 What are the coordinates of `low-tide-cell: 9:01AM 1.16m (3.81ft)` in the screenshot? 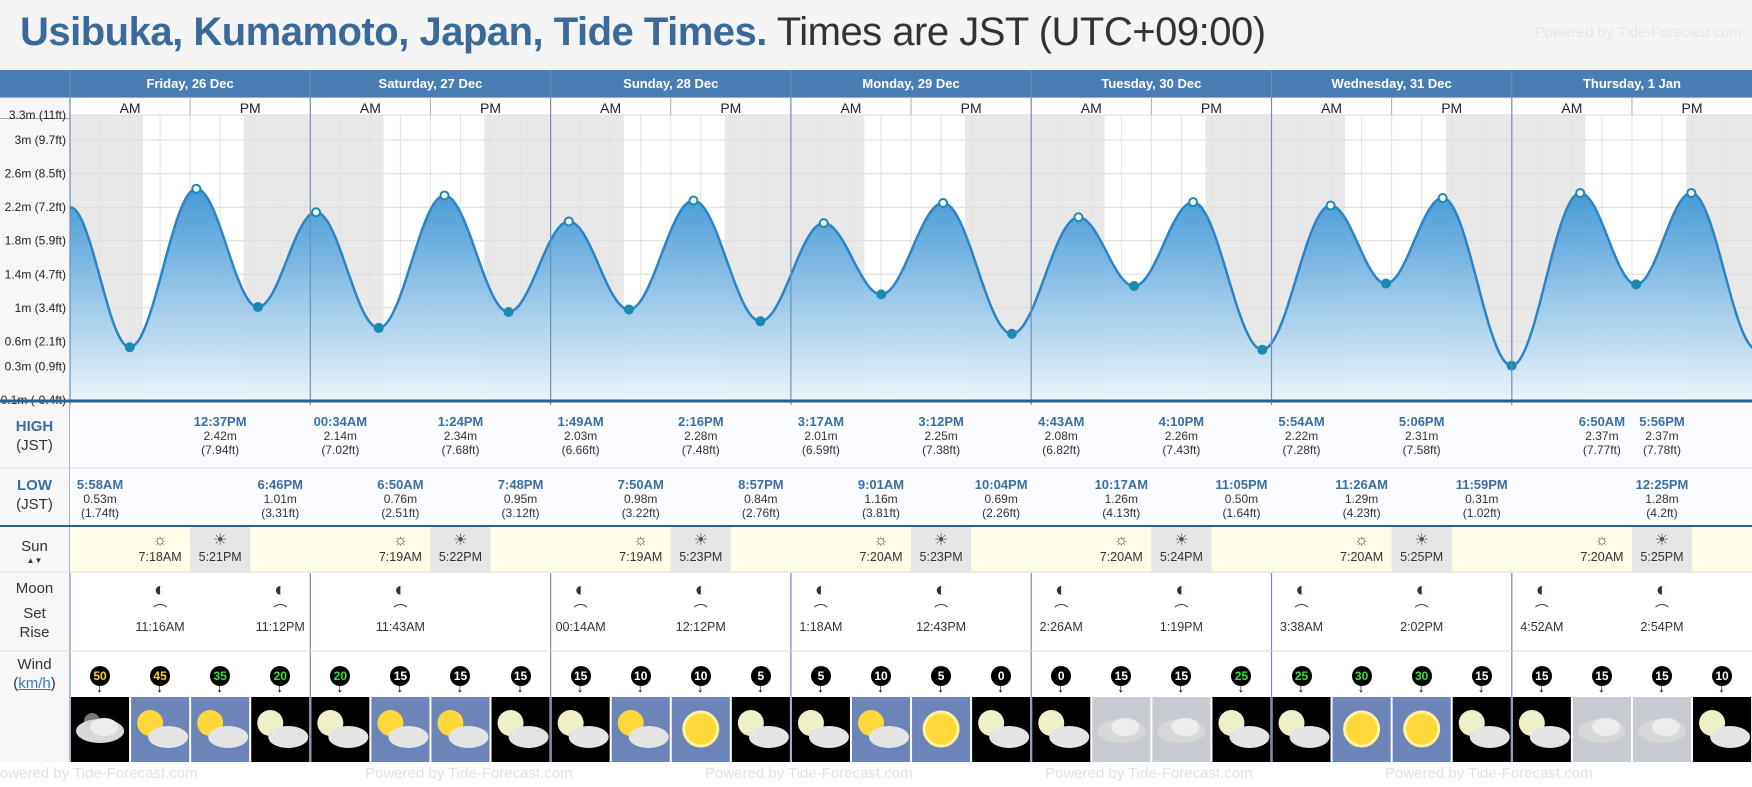 It's located at (881, 499).